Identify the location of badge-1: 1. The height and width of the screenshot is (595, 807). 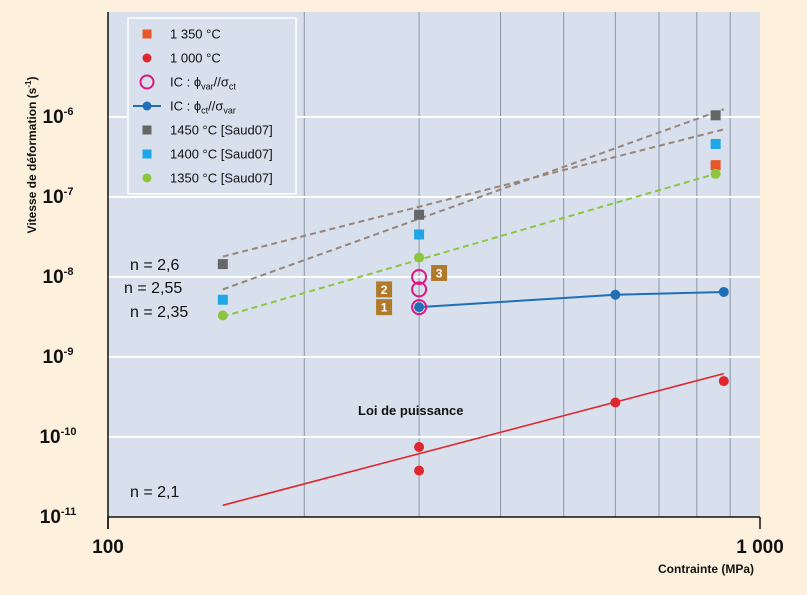
(384, 307).